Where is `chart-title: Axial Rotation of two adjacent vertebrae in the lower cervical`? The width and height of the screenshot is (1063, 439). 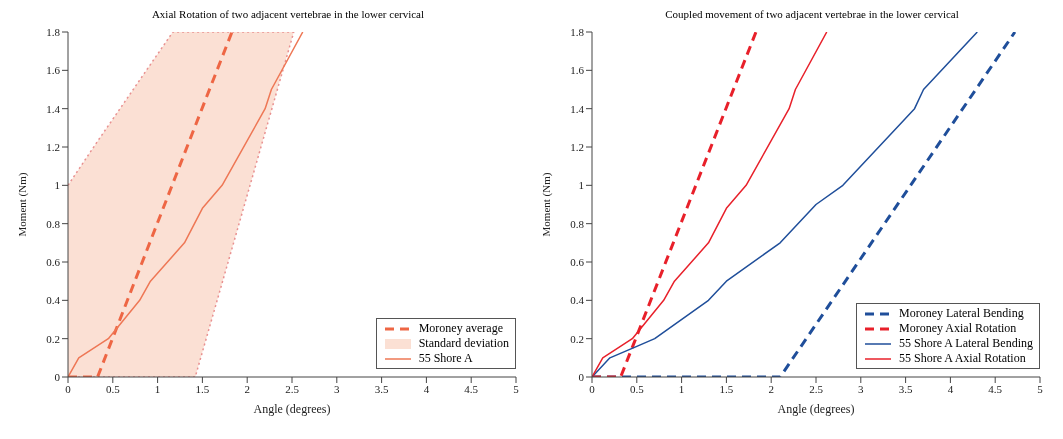 chart-title: Axial Rotation of two adjacent vertebrae in the lower cervical is located at coordinates (288, 15).